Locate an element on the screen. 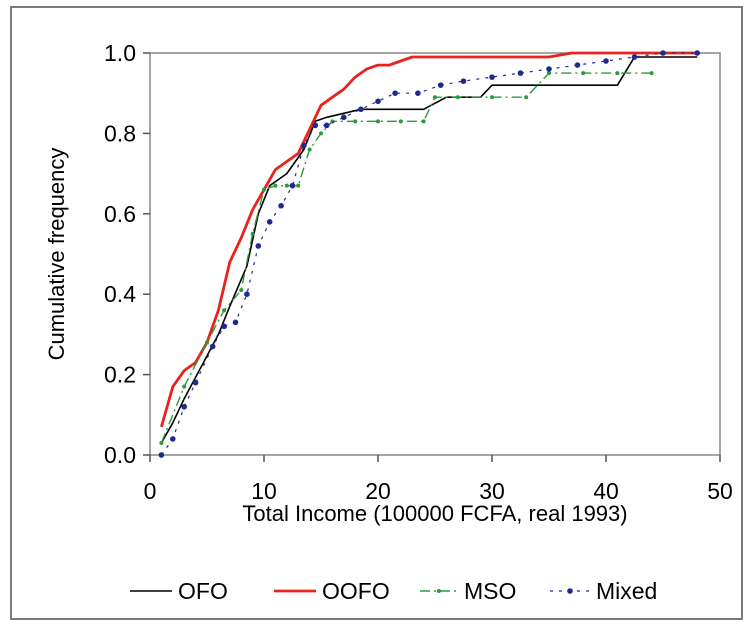 This screenshot has width=753, height=628. y-tick-label: 0.8 is located at coordinates (120, 133).